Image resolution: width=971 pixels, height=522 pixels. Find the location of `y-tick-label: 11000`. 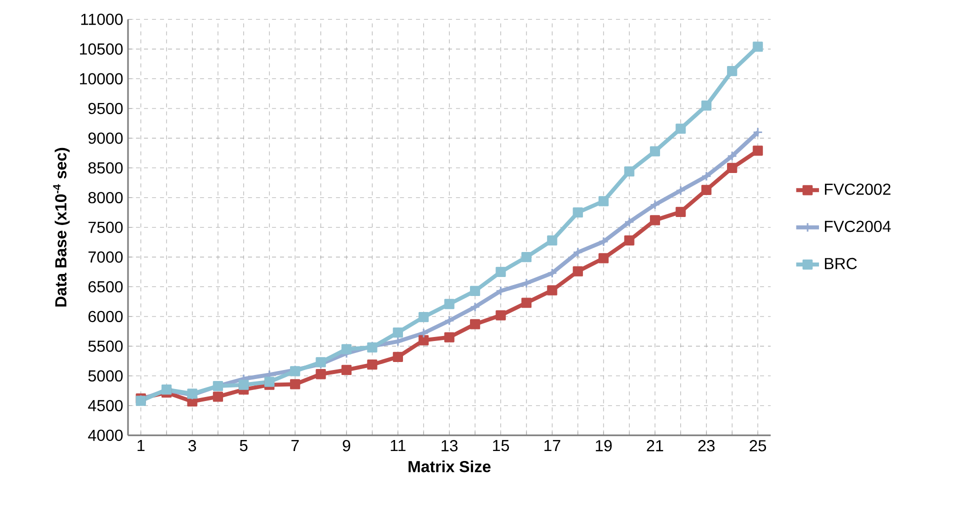

y-tick-label: 11000 is located at coordinates (102, 19).